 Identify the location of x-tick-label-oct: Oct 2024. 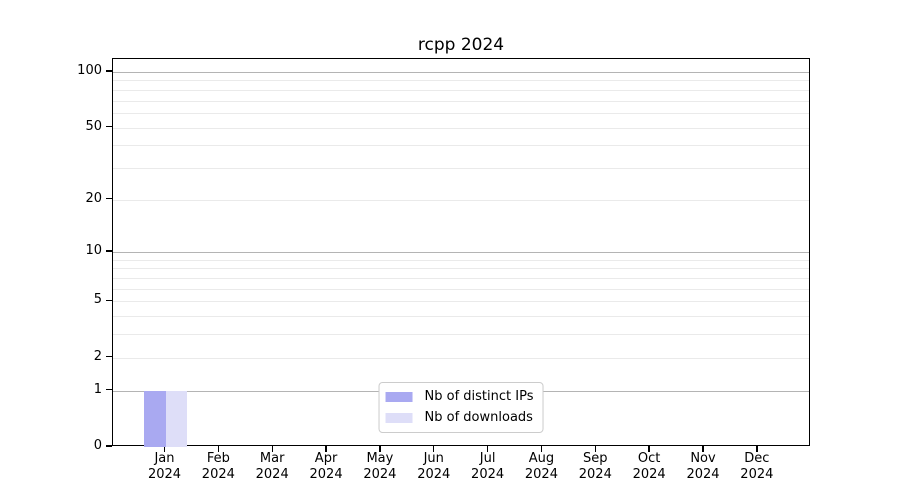
(649, 466).